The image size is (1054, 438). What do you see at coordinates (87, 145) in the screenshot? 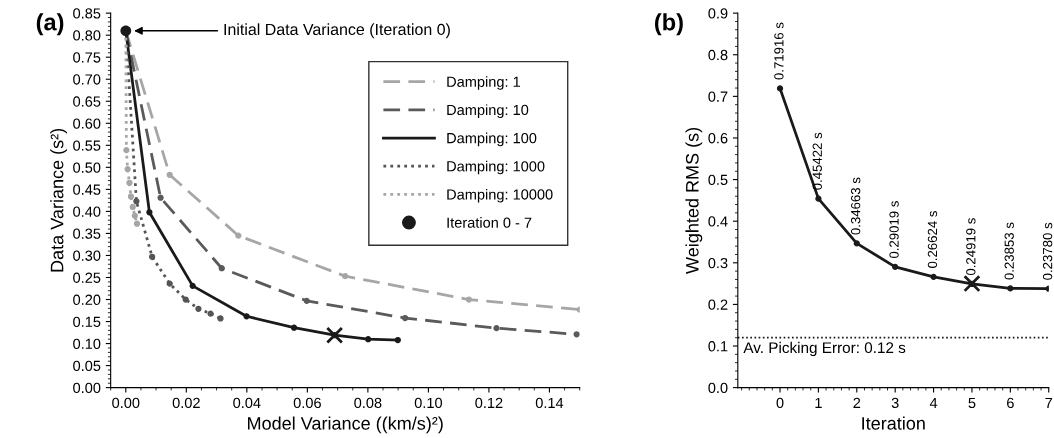
I see `y-tick-label: 0.55` at bounding box center [87, 145].